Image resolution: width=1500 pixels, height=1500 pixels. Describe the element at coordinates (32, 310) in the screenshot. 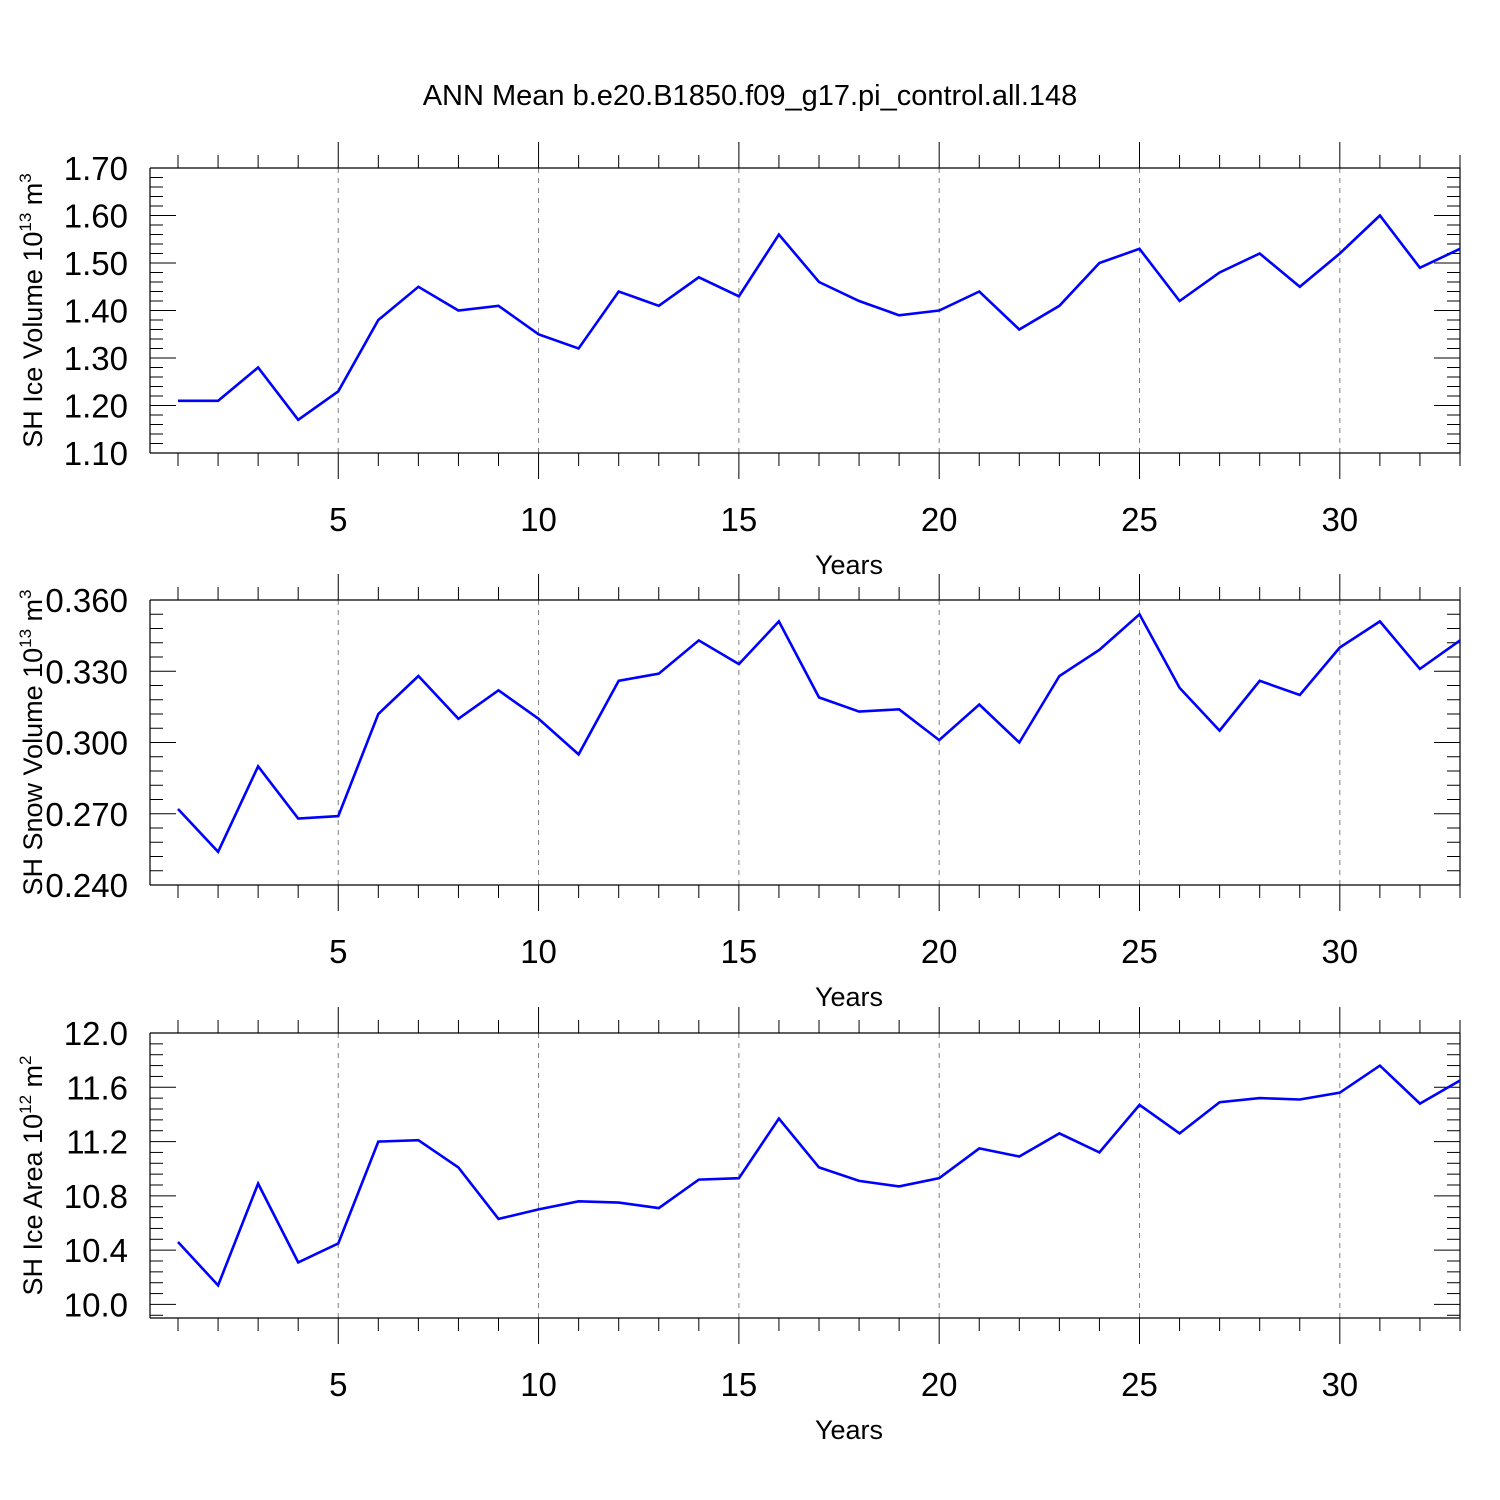

I see `y-axis-title: SH Ice Volume 1013 m3` at that location.